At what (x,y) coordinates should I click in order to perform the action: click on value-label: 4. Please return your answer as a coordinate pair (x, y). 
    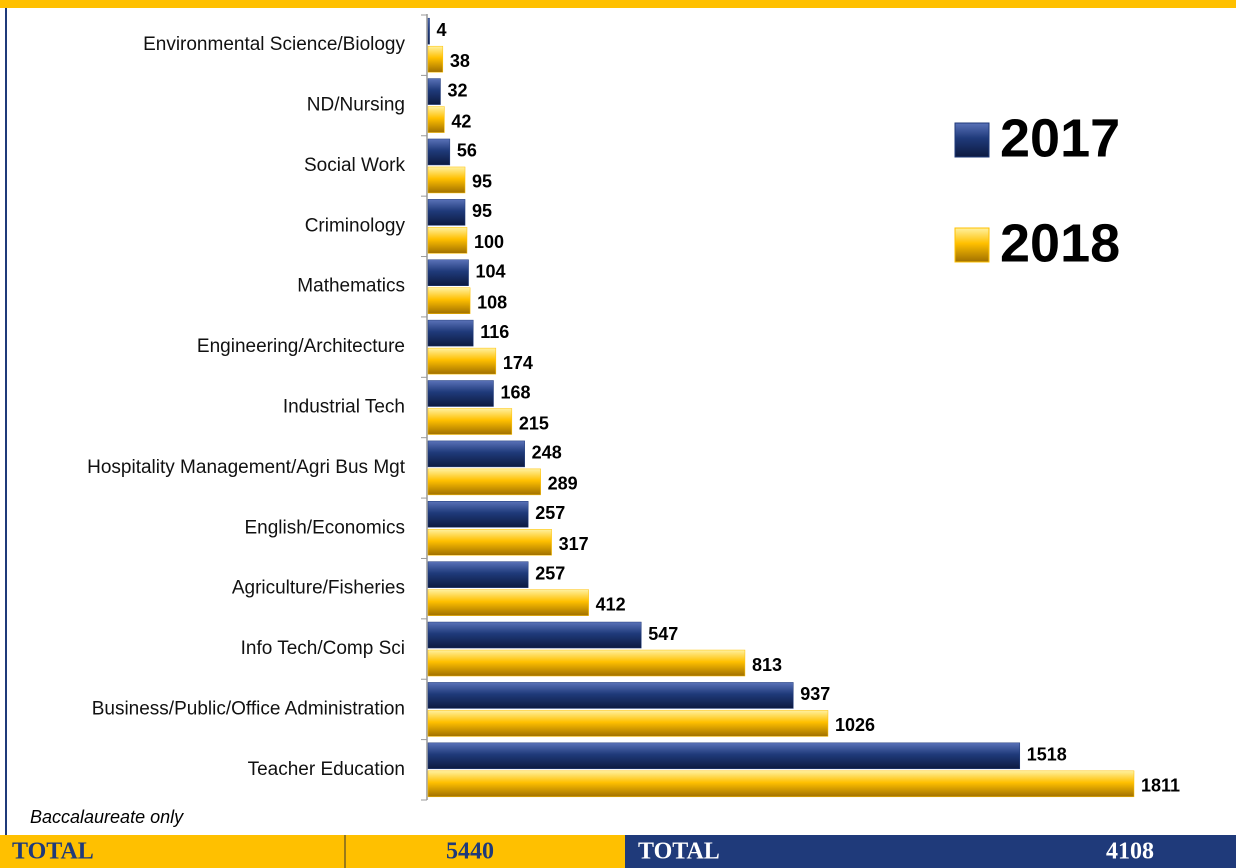
    Looking at the image, I should click on (442, 30).